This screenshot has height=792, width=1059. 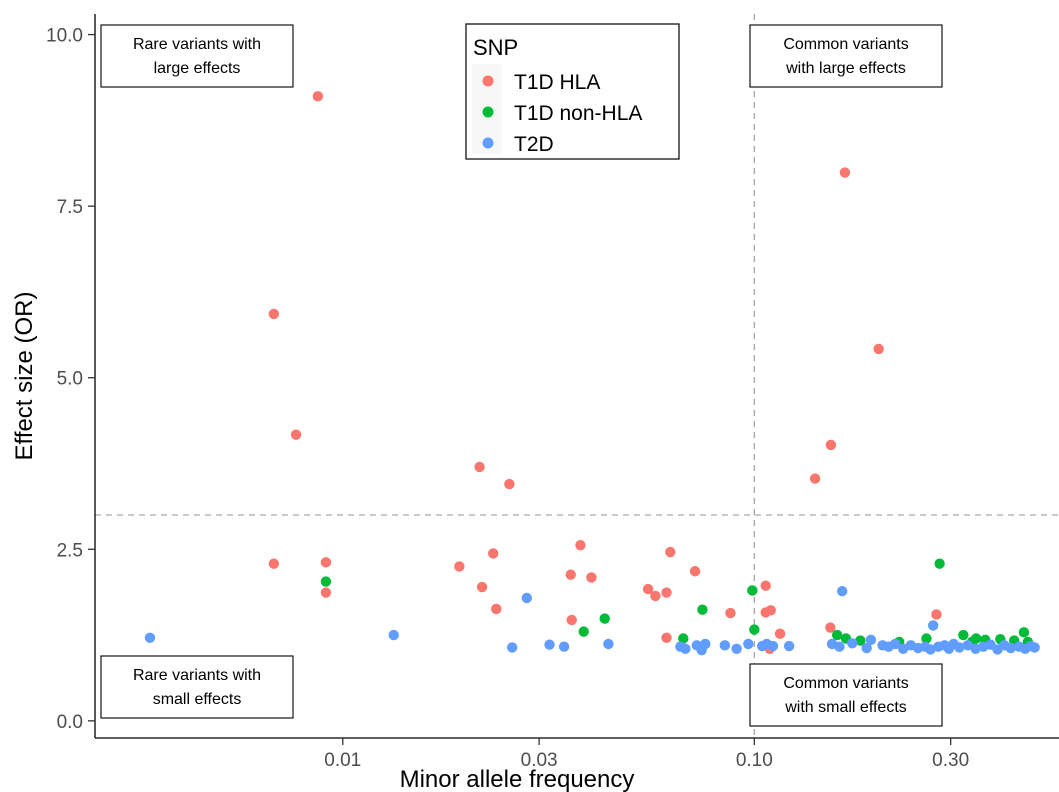 I want to click on quadrant-label-line: small effects, so click(x=197, y=699).